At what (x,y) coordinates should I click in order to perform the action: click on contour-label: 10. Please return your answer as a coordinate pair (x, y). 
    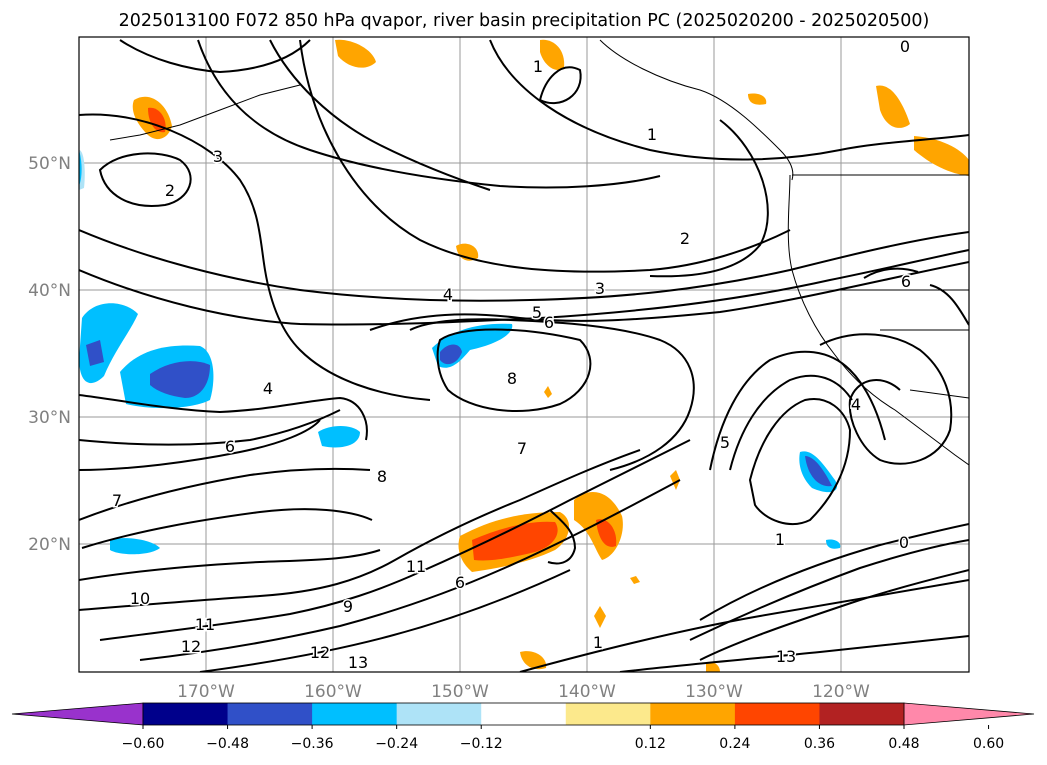
    Looking at the image, I should click on (140, 598).